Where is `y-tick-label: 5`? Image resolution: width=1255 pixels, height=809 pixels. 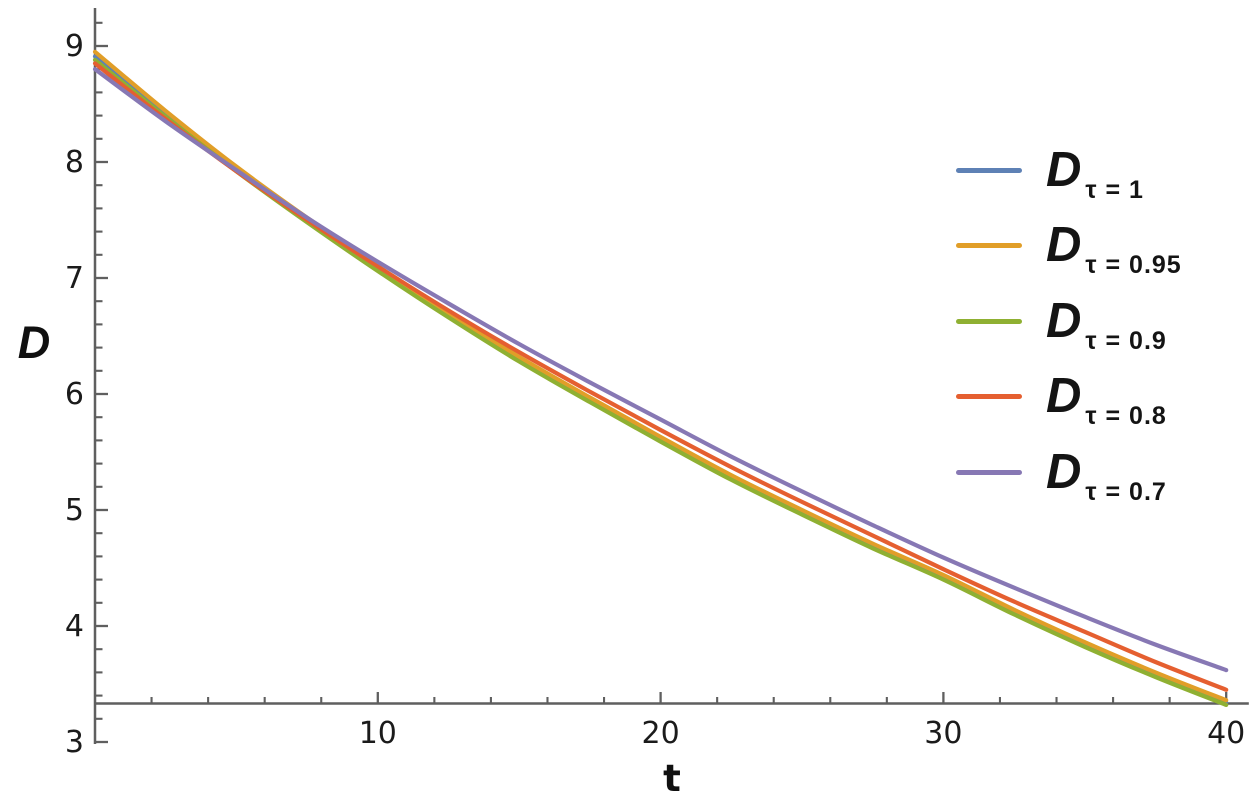
y-tick-label: 5 is located at coordinates (74, 510).